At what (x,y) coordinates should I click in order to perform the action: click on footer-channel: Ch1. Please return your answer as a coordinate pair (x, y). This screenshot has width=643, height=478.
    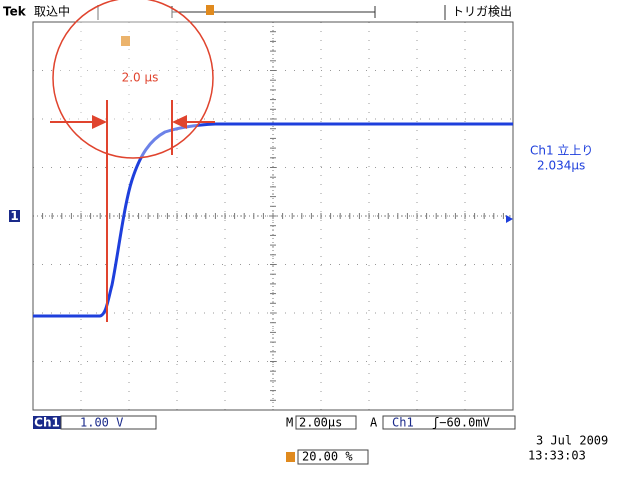
    Looking at the image, I should click on (47, 423).